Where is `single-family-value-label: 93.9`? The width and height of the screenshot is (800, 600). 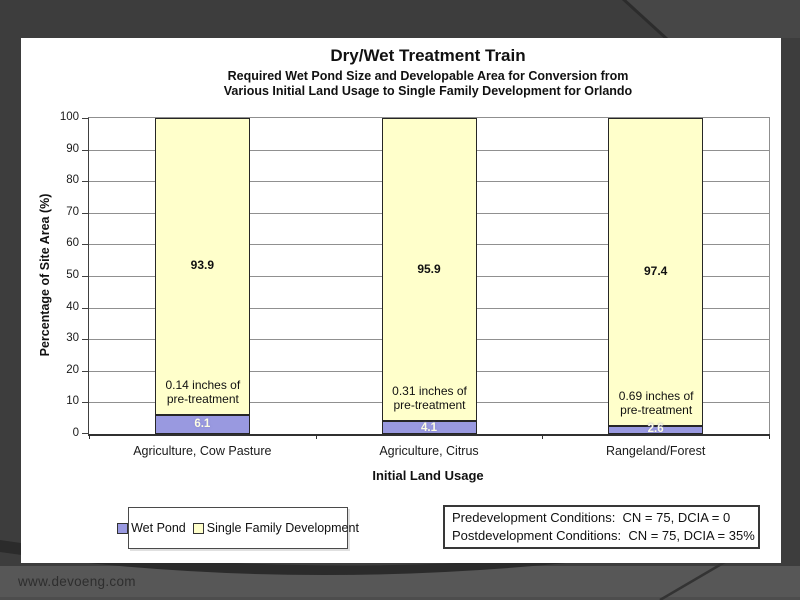 single-family-value-label: 93.9 is located at coordinates (202, 265).